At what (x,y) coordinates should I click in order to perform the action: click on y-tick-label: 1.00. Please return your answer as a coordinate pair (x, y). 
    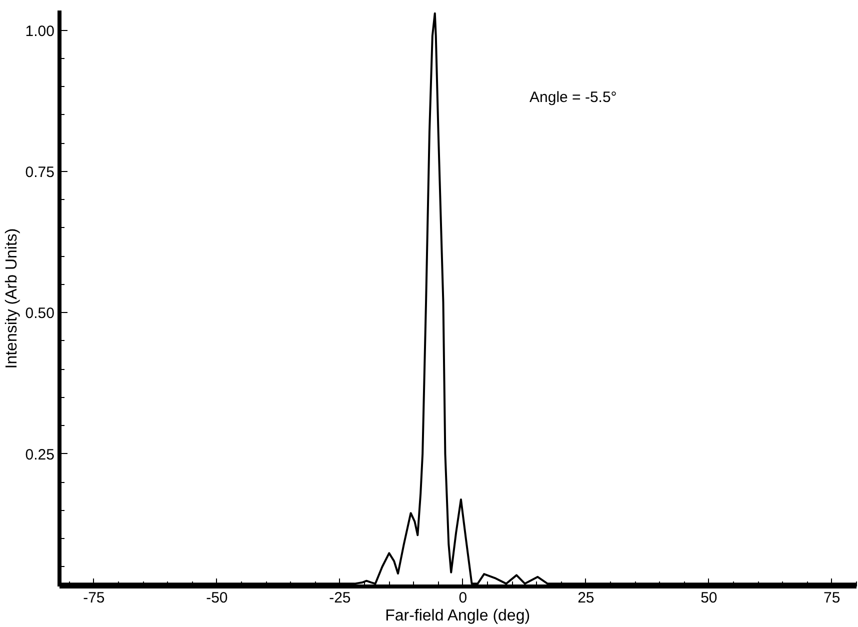
    Looking at the image, I should click on (40, 31).